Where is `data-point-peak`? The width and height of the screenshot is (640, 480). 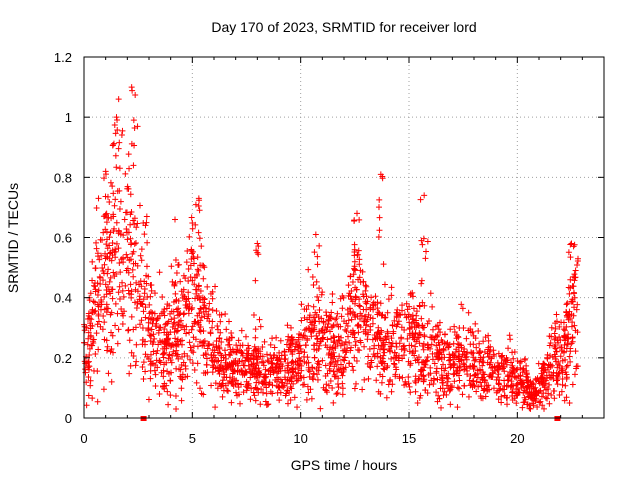
data-point-peak is located at coordinates (424, 195).